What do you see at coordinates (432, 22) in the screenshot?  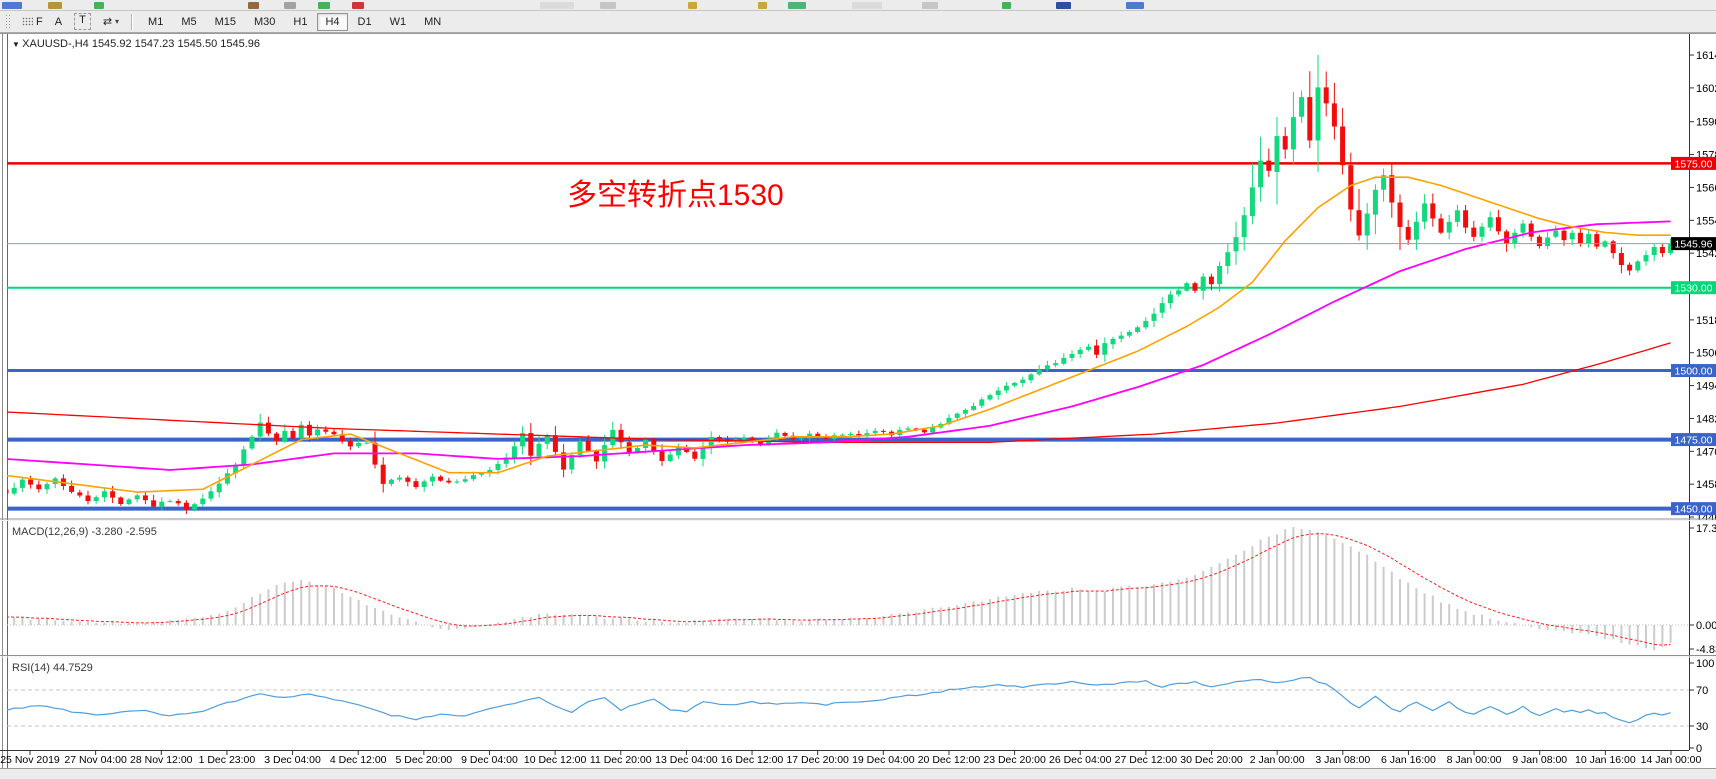 I see `tf-mn-button: MN` at bounding box center [432, 22].